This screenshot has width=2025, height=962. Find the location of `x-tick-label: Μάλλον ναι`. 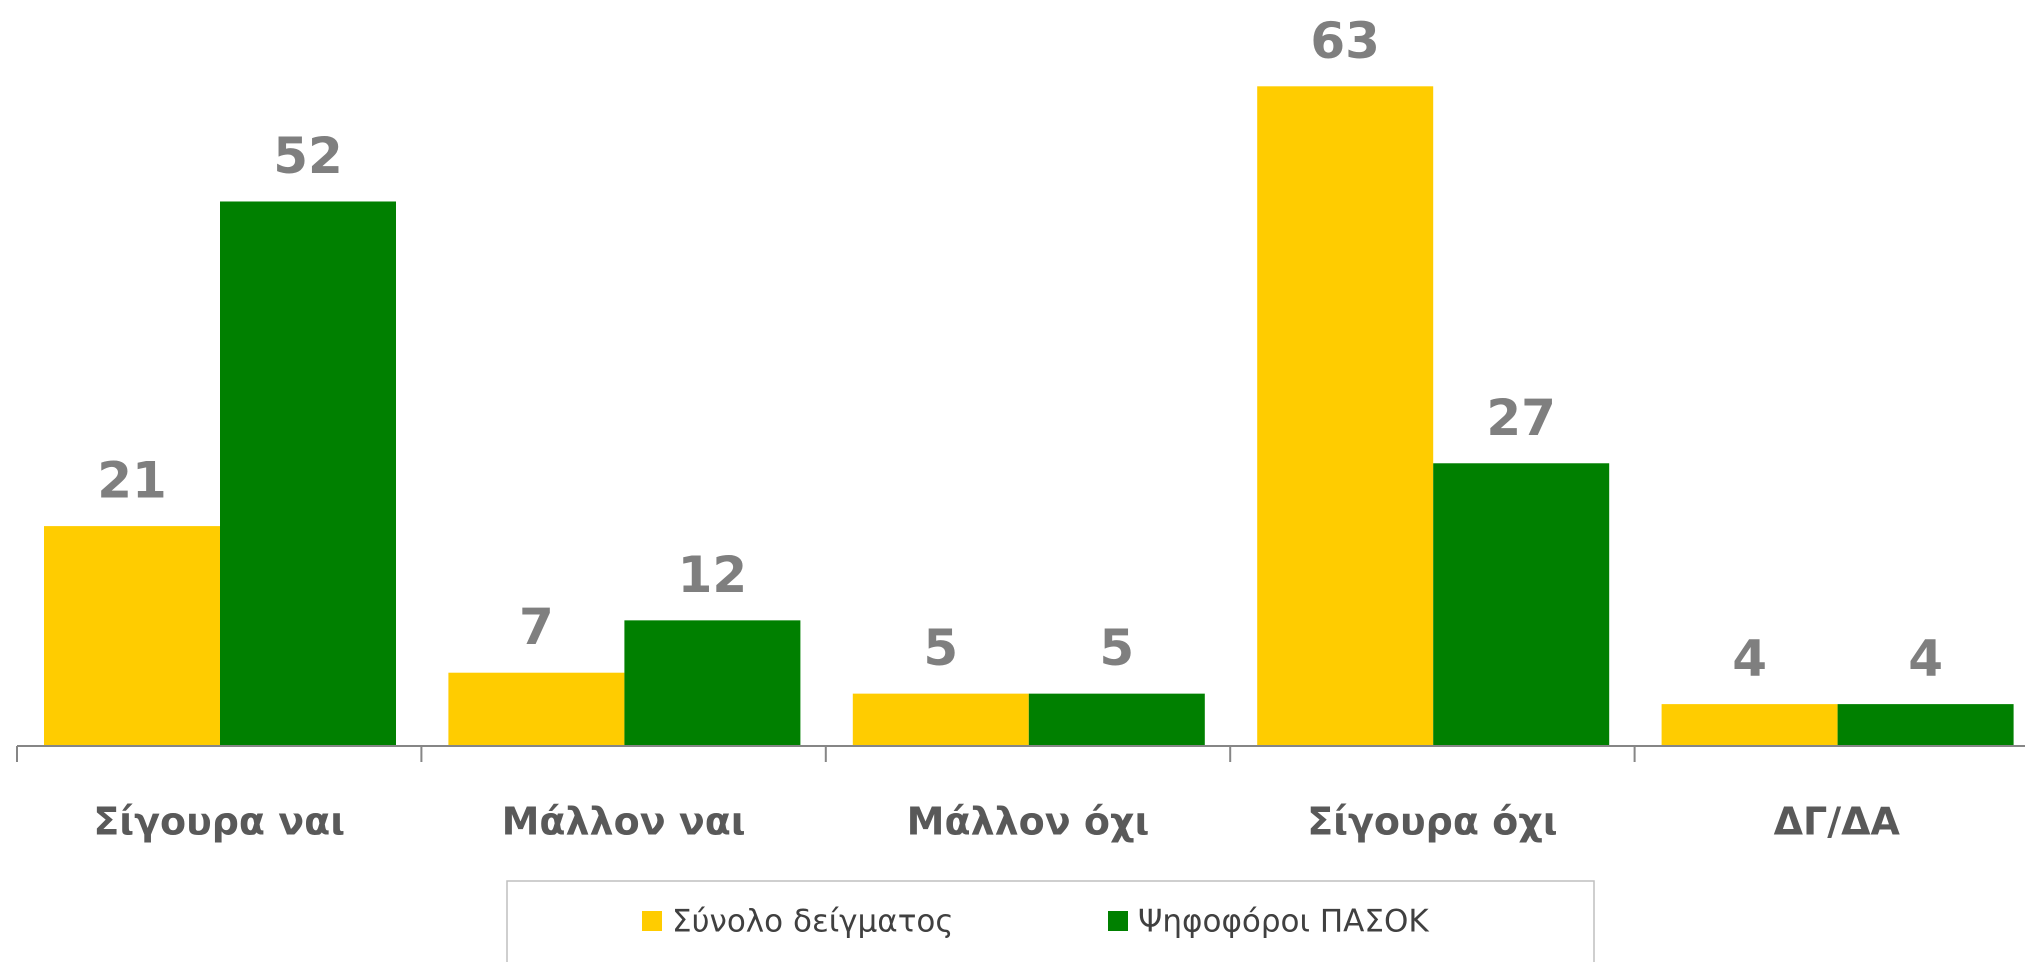

x-tick-label: Μάλλον ναι is located at coordinates (624, 822).